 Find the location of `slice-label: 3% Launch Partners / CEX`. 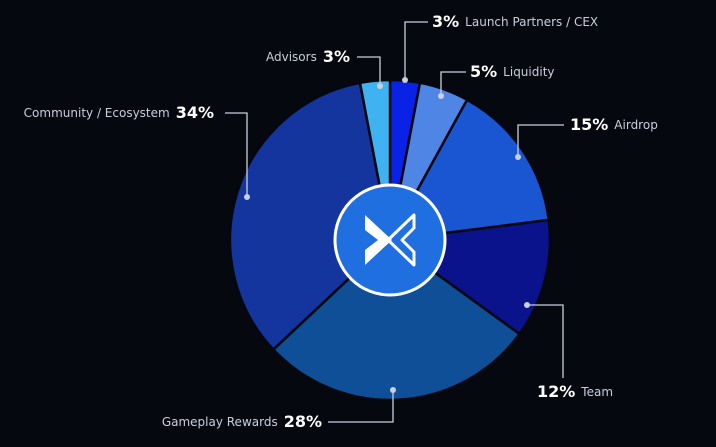

slice-label: 3% Launch Partners / CEX is located at coordinates (515, 21).